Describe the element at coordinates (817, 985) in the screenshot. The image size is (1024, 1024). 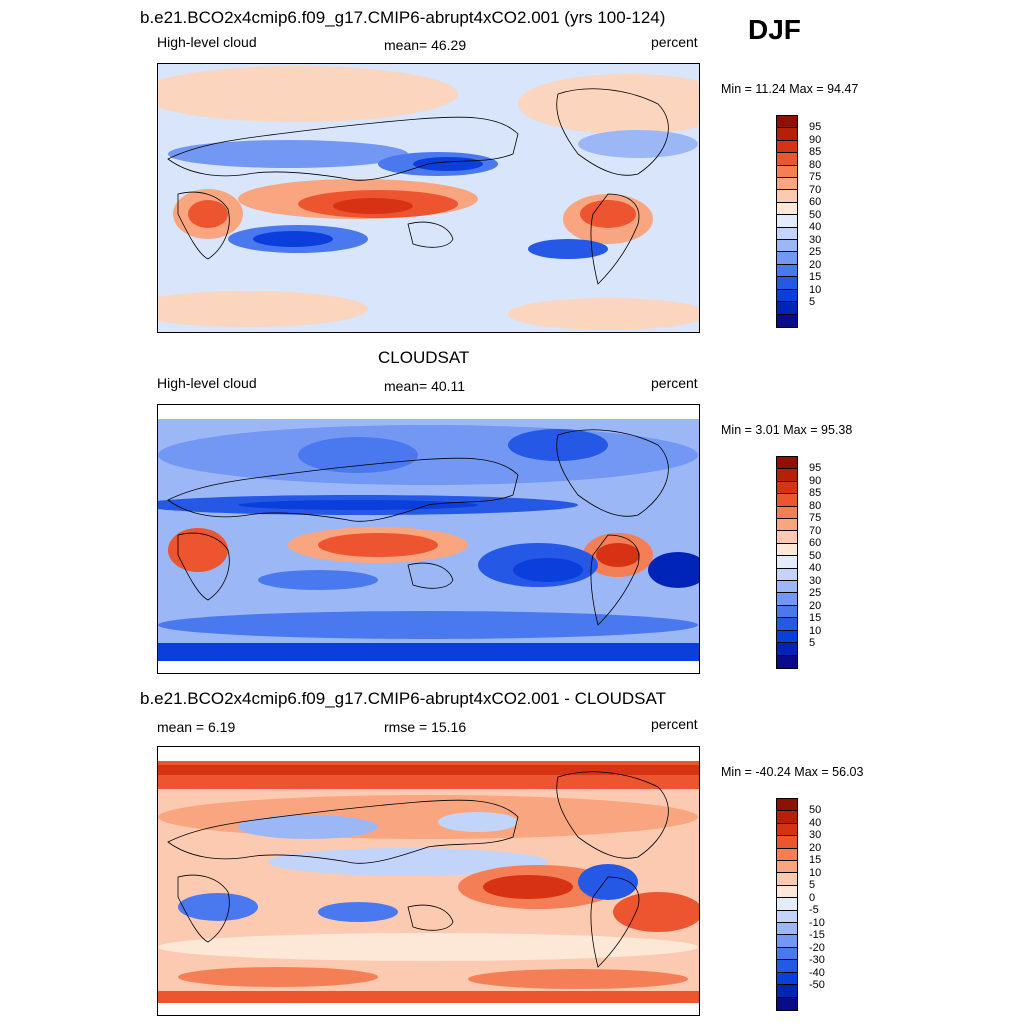
I see `colorbar-tick-label: -50` at that location.